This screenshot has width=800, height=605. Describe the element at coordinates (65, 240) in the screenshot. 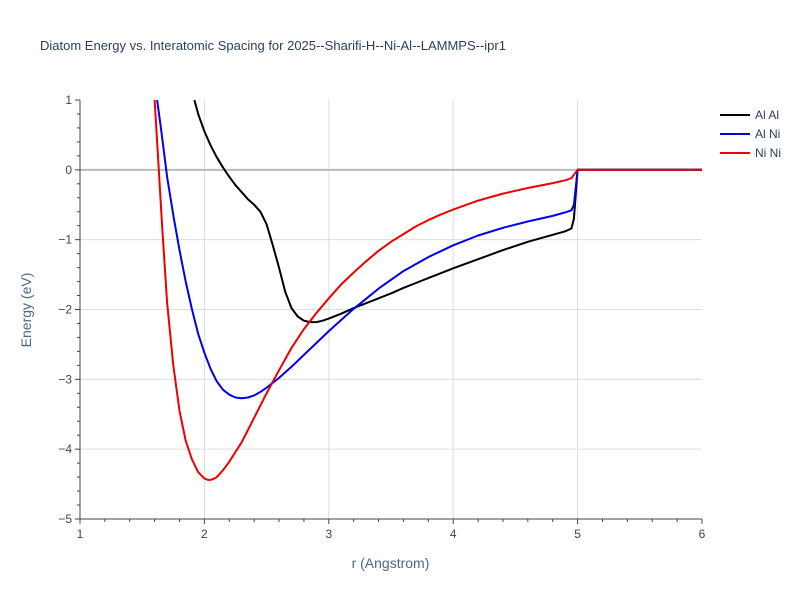

I see `y-tick-label: −1` at that location.